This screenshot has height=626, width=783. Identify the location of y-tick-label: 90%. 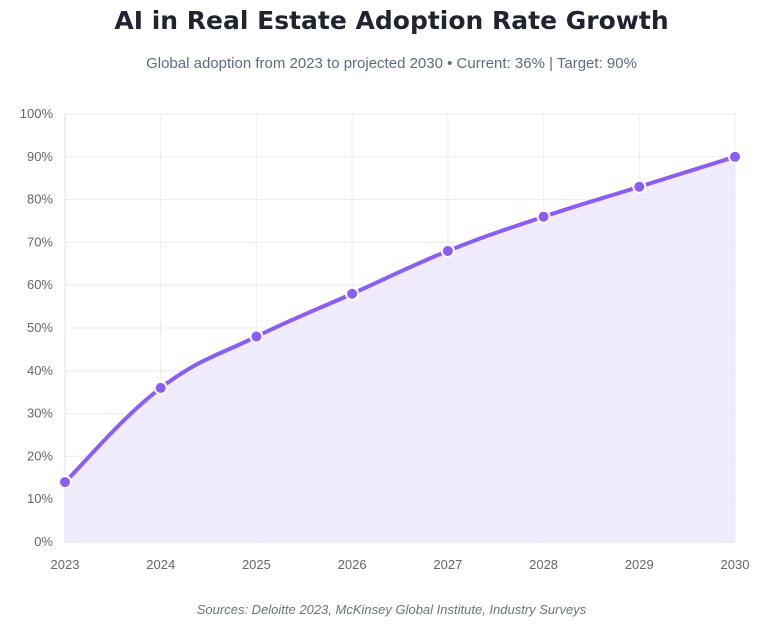
(40, 156).